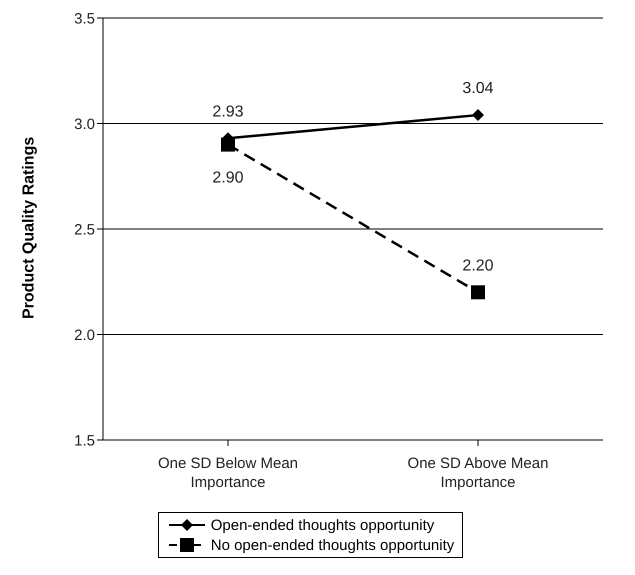 This screenshot has height=575, width=635. Describe the element at coordinates (29, 227) in the screenshot. I see `y-axis-title: Product Quality Ratings` at that location.